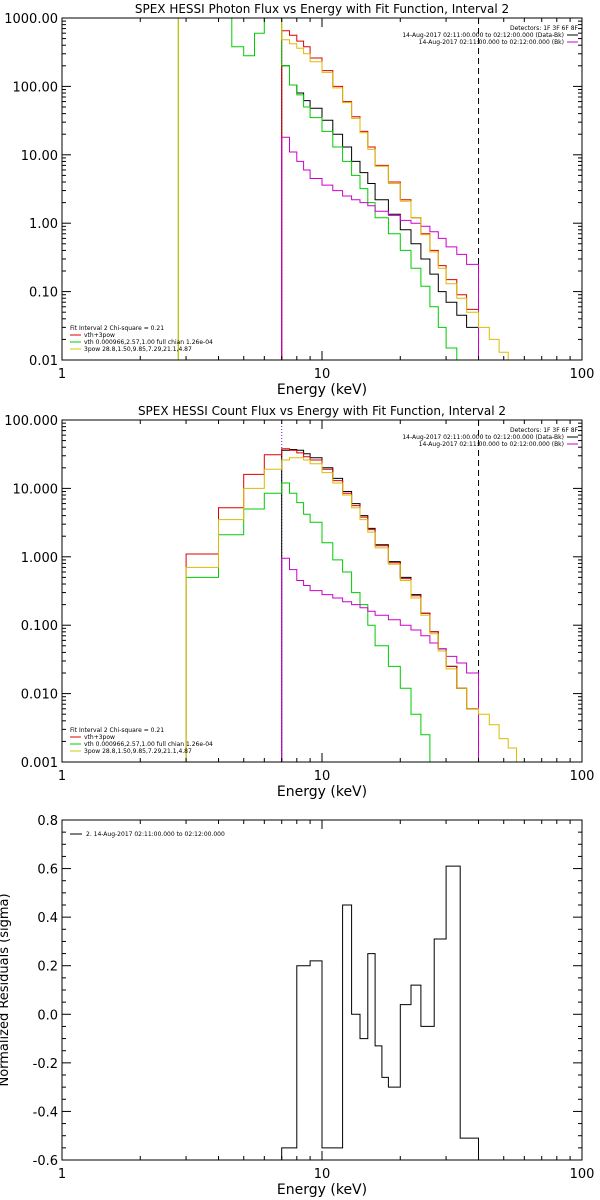 The width and height of the screenshot is (600, 1200). I want to click on y-tick-label: 0.8, so click(47, 821).